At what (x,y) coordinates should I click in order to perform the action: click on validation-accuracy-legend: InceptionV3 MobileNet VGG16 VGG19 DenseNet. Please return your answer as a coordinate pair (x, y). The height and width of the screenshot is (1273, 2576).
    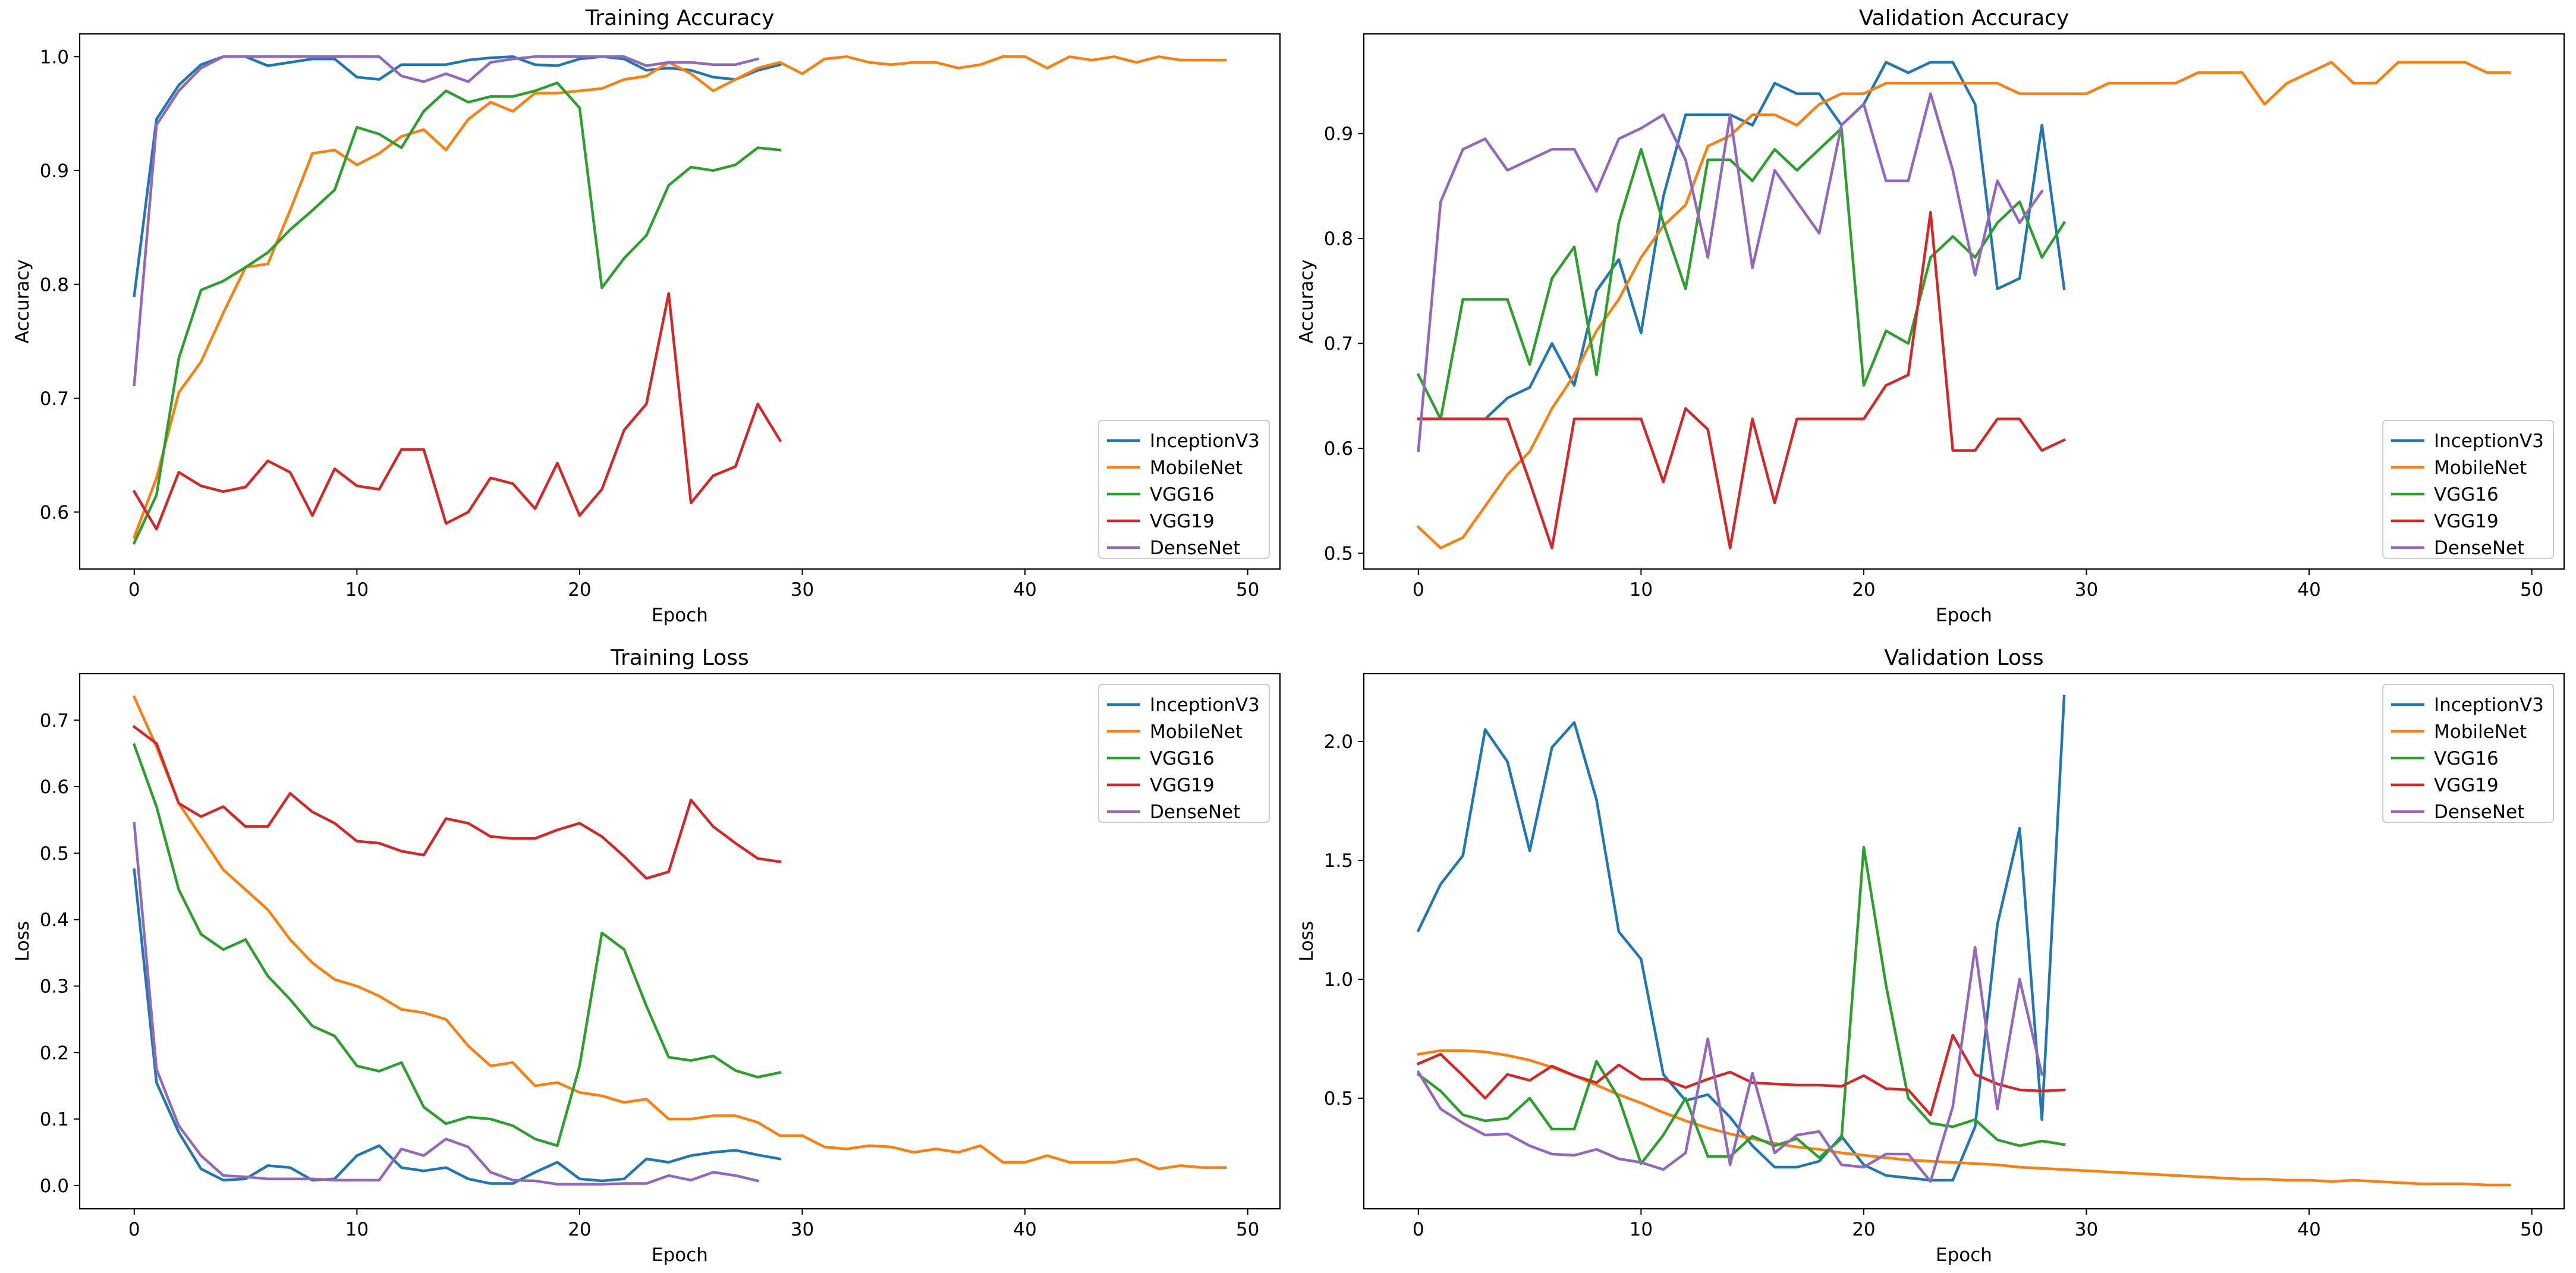
    Looking at the image, I should click on (2468, 489).